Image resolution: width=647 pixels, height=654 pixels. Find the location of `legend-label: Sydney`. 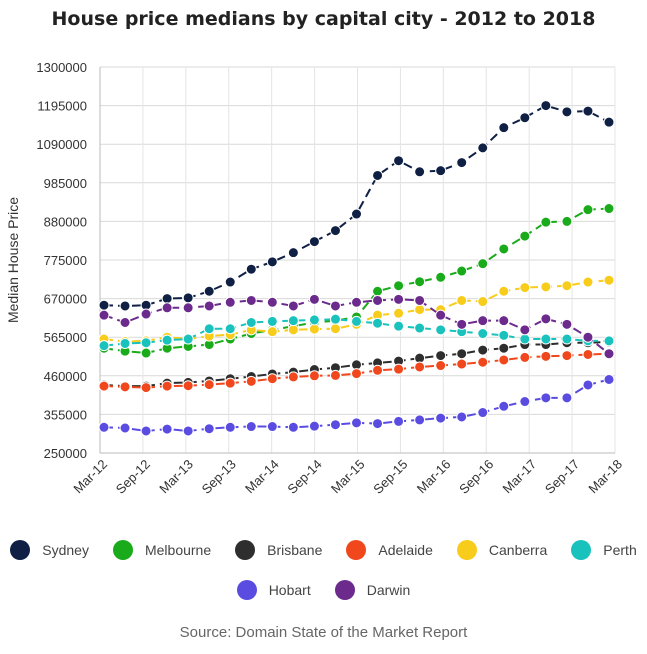

legend-label: Sydney is located at coordinates (65, 550).